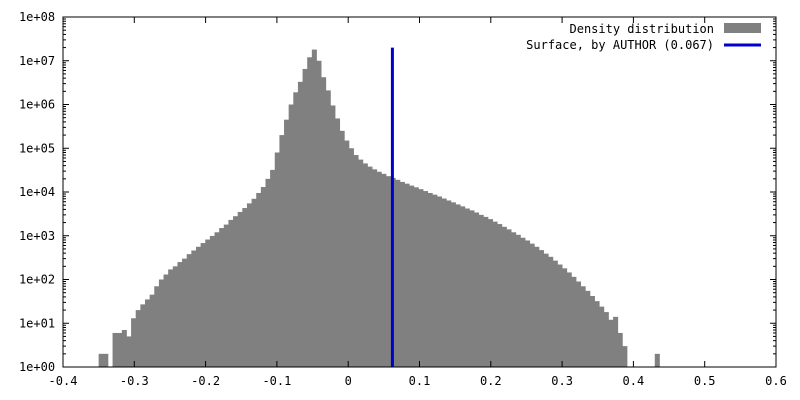 This screenshot has height=400, width=800. Describe the element at coordinates (276, 381) in the screenshot. I see `x-tick-label: -0.1` at that location.